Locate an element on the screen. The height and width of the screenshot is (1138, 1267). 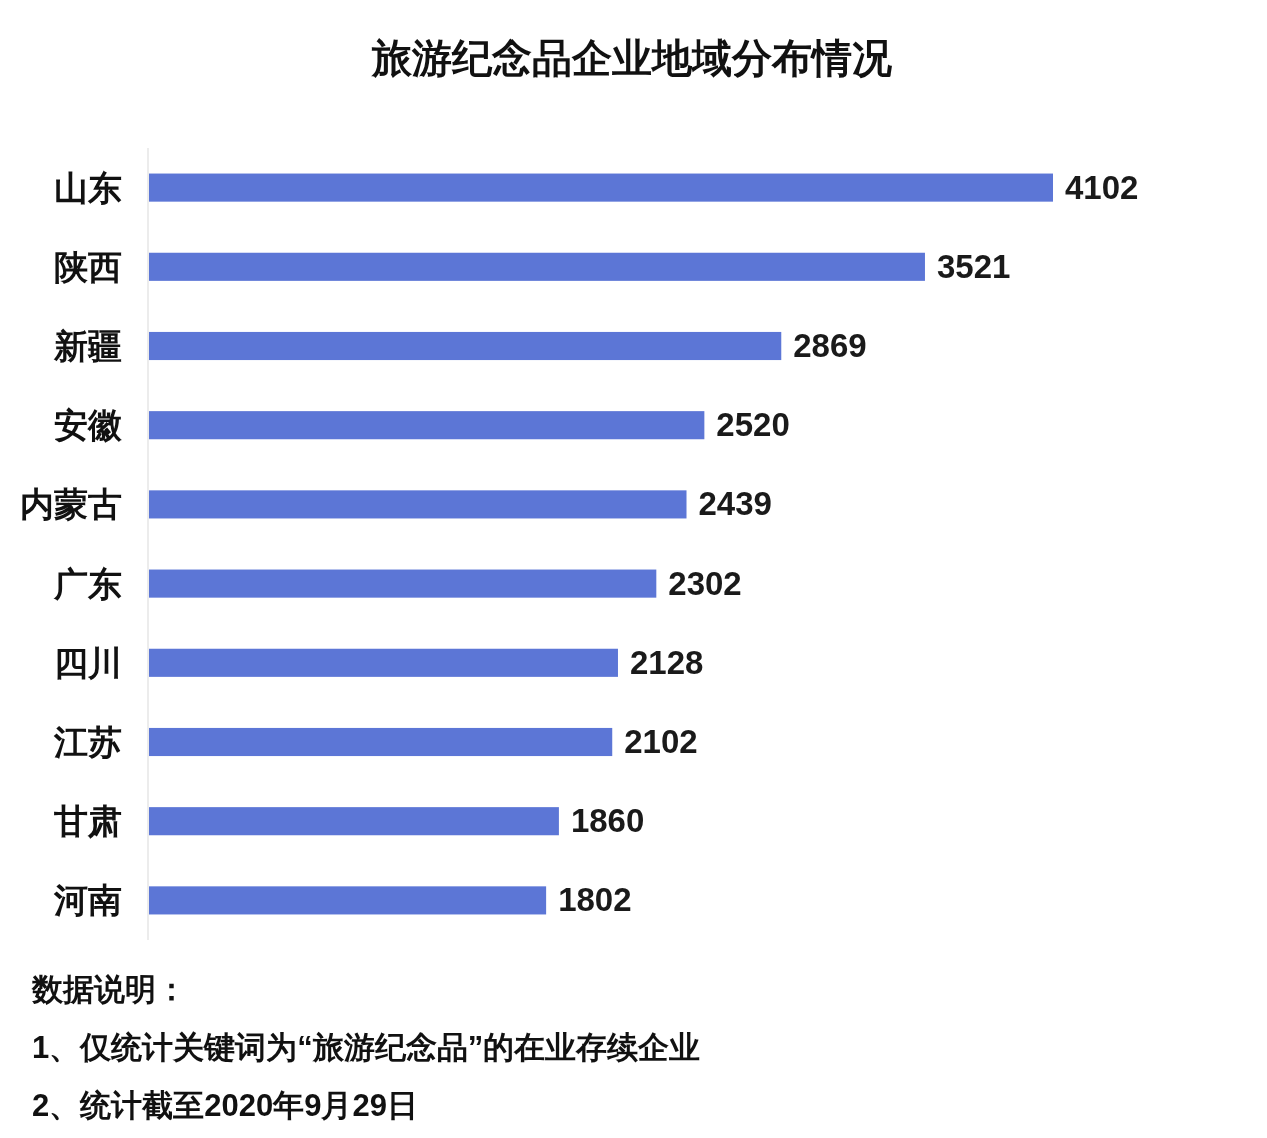
y-tick-label: 安徽 is located at coordinates (88, 425).